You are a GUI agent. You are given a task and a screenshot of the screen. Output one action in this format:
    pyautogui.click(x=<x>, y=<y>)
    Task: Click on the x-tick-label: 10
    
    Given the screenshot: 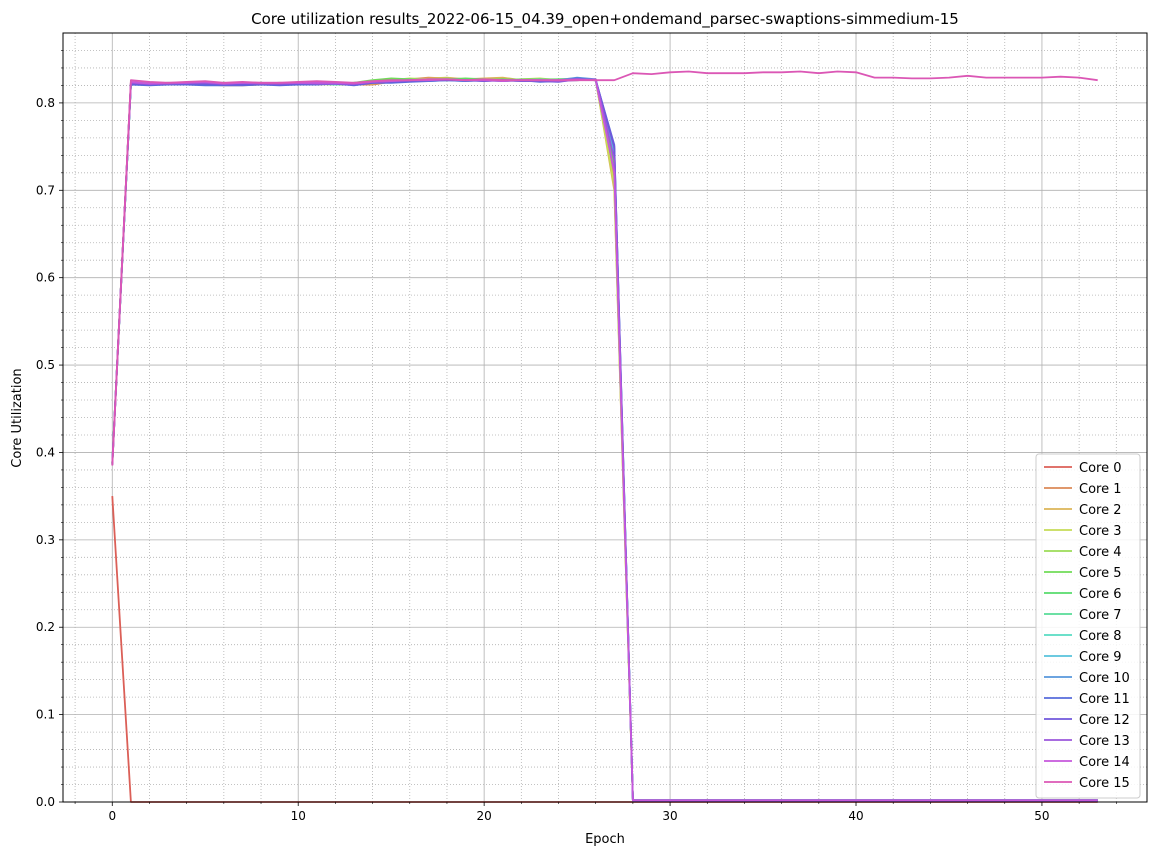 What is the action you would take?
    pyautogui.click(x=298, y=816)
    